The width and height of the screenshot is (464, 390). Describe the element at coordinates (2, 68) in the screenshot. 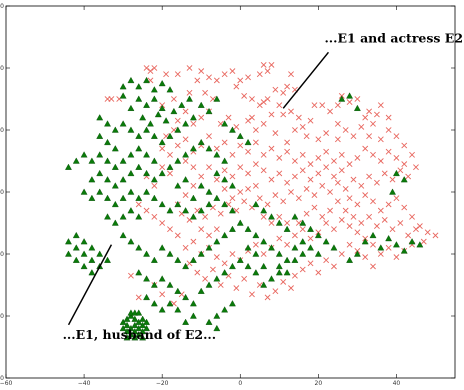

I see `y-tick-label: 40` at that location.